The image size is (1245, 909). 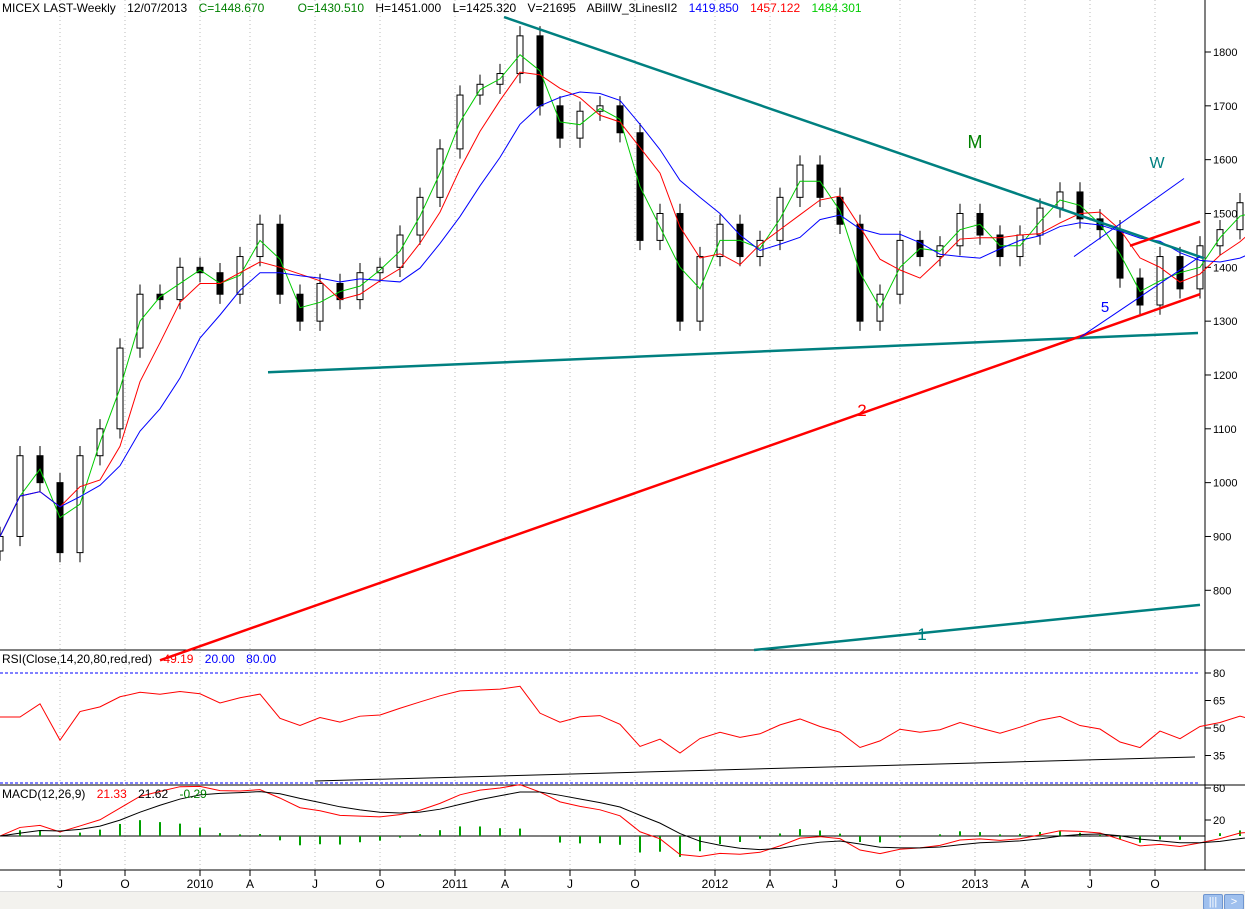 What do you see at coordinates (77, 659) in the screenshot?
I see `rsi-label: RSI(Close,14,20,80,red,red)` at bounding box center [77, 659].